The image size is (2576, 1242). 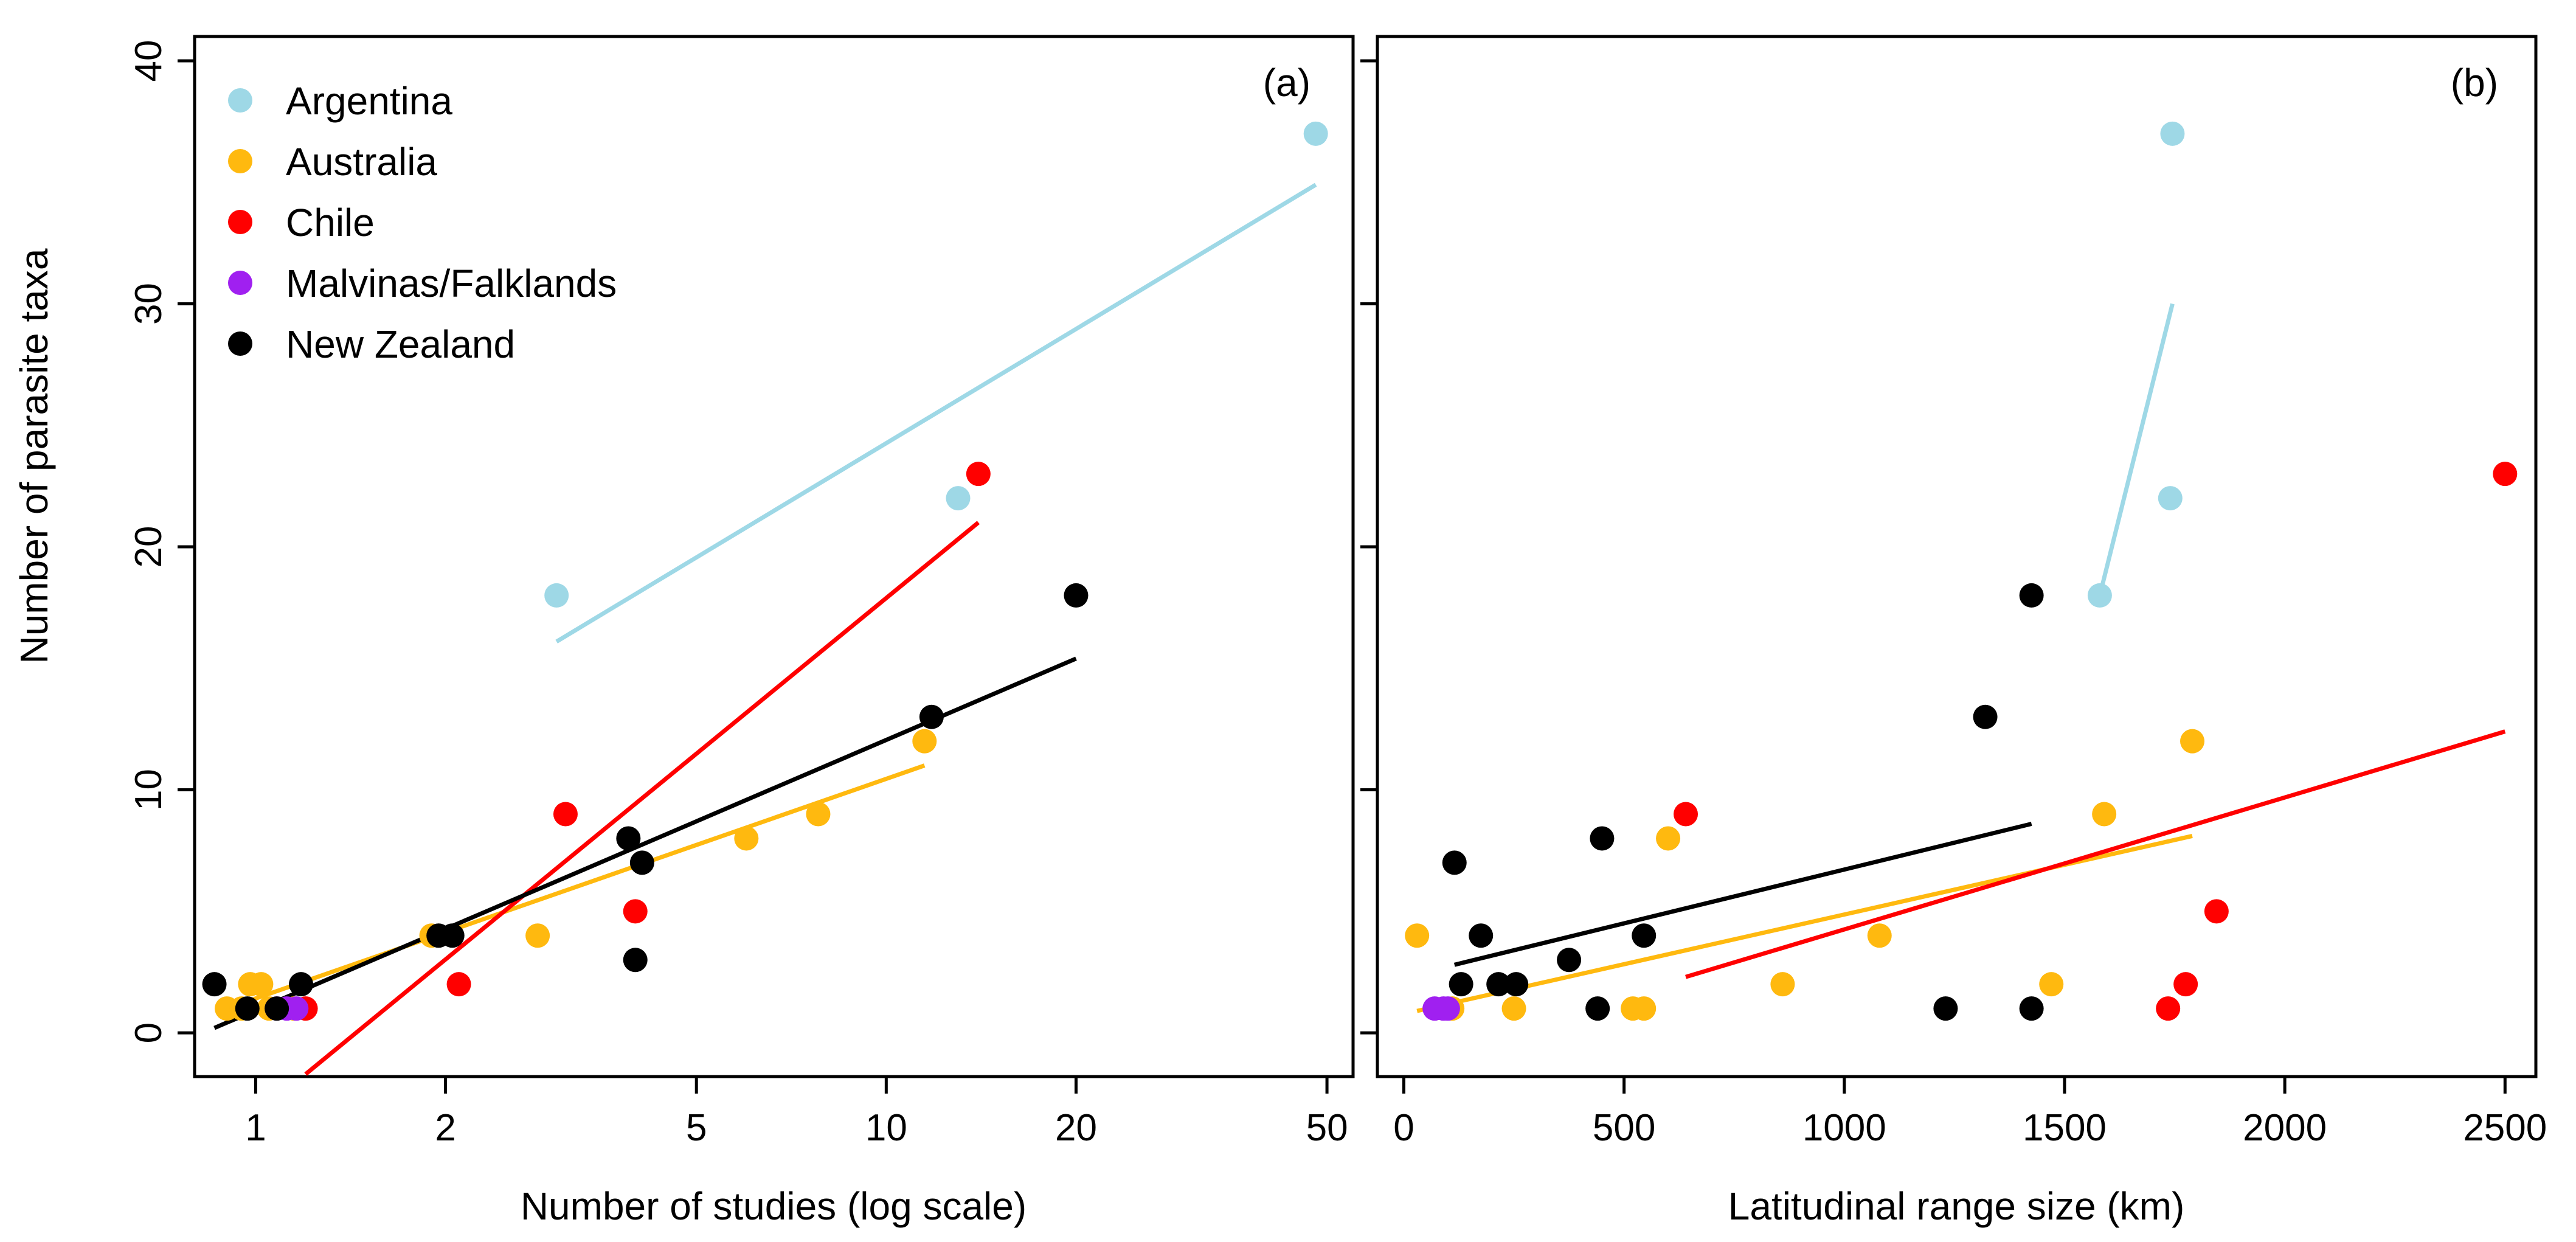 I want to click on panel-b-point-malvinas-falklands, so click(x=1447, y=1008).